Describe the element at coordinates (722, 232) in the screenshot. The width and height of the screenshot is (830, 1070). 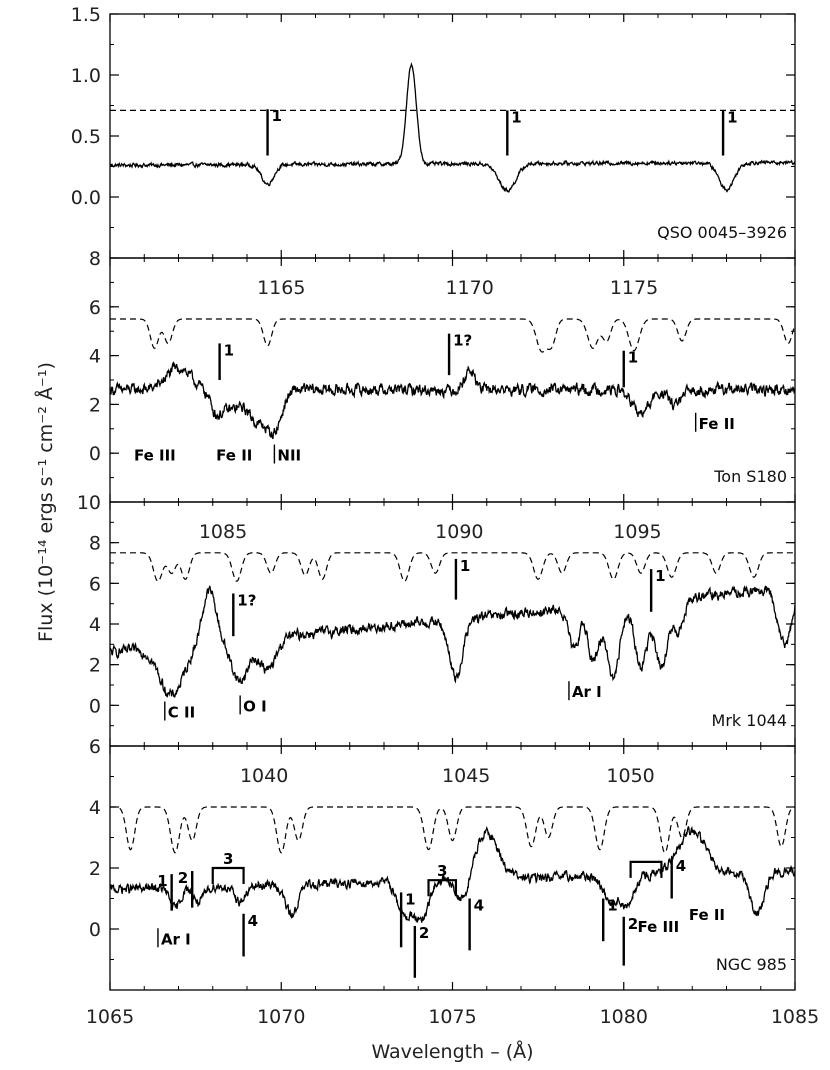
I see `object-name: QSO 0045–3926` at that location.